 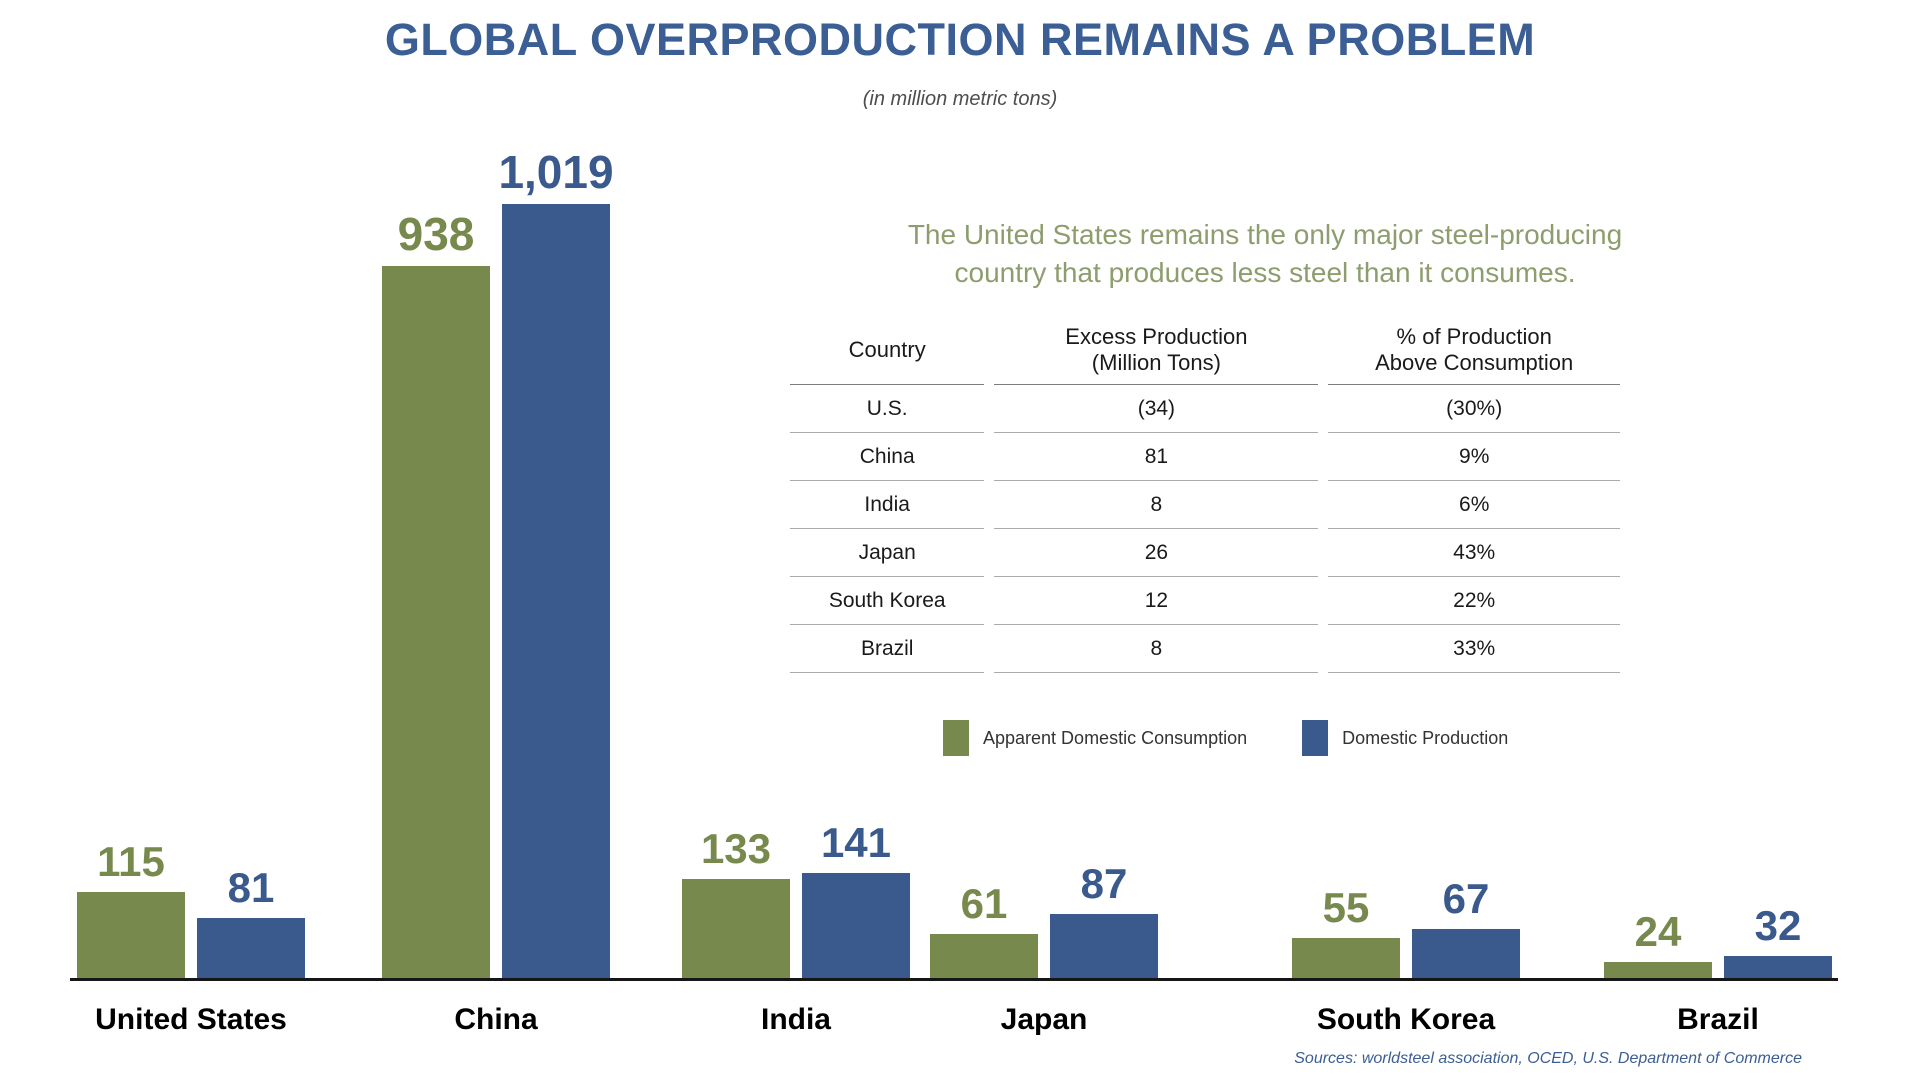 I want to click on table-cell-country: Brazil, so click(x=887, y=649).